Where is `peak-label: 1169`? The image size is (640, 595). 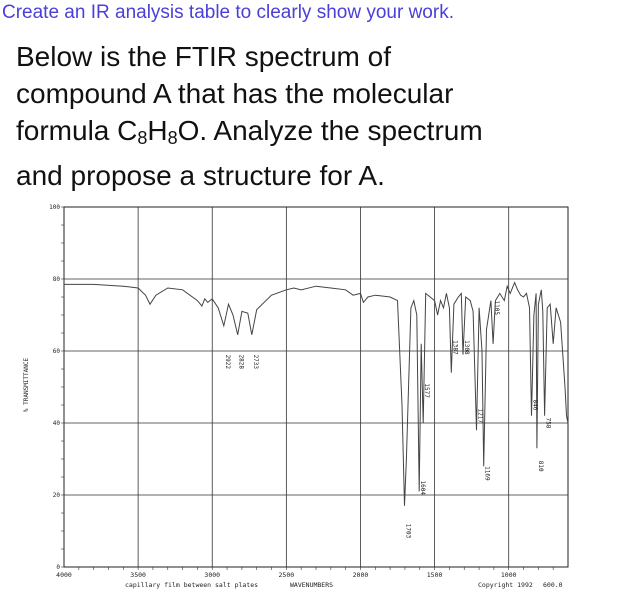 peak-label: 1169 is located at coordinates (487, 473).